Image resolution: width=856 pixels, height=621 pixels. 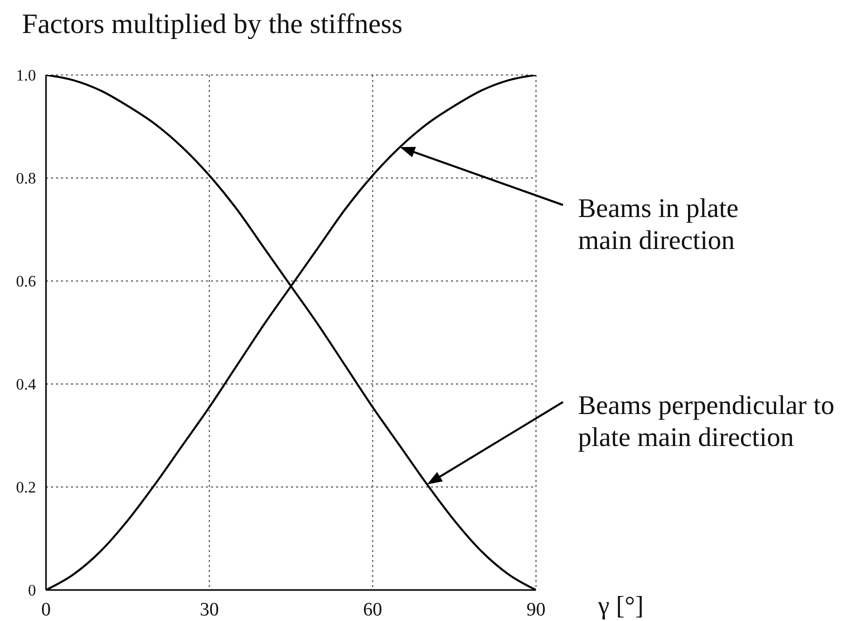 What do you see at coordinates (620, 605) in the screenshot?
I see `x-axis-title: γ [°]` at bounding box center [620, 605].